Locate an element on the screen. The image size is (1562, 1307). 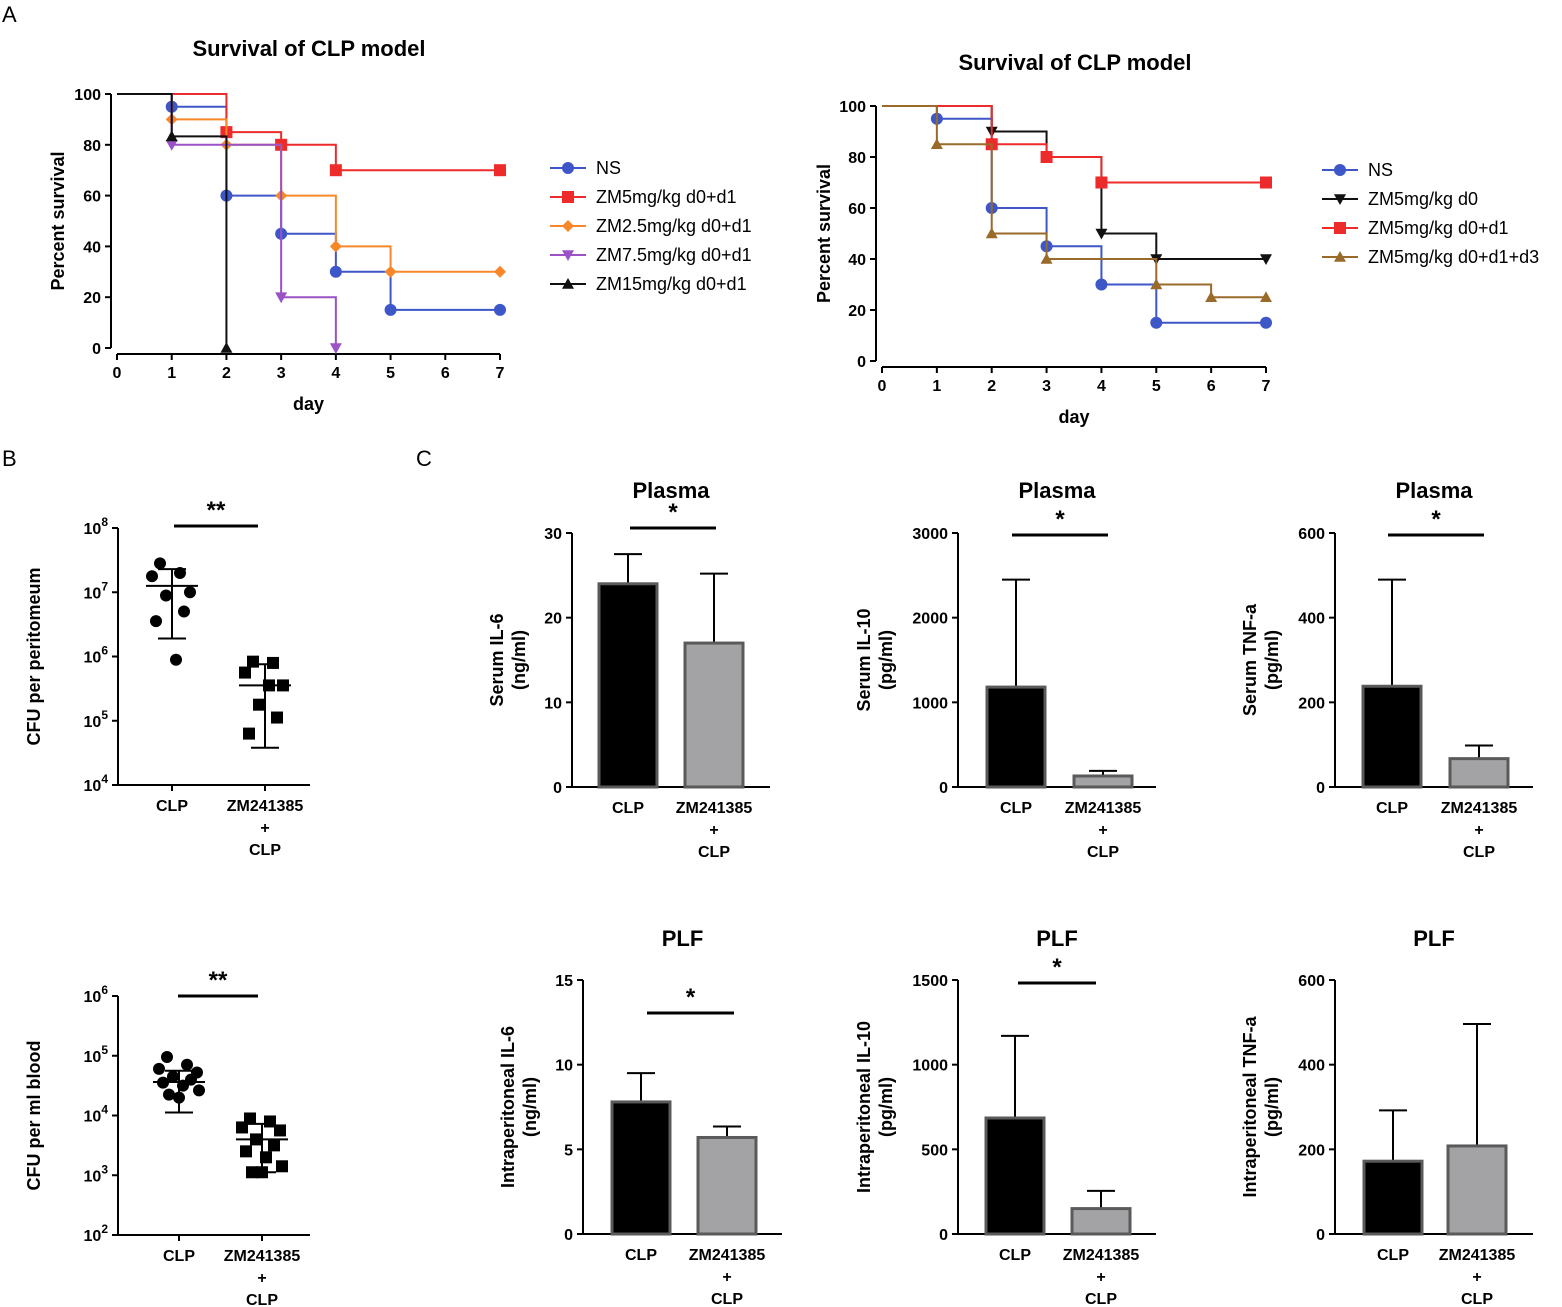
y-tick-label: 60 is located at coordinates (92, 197).